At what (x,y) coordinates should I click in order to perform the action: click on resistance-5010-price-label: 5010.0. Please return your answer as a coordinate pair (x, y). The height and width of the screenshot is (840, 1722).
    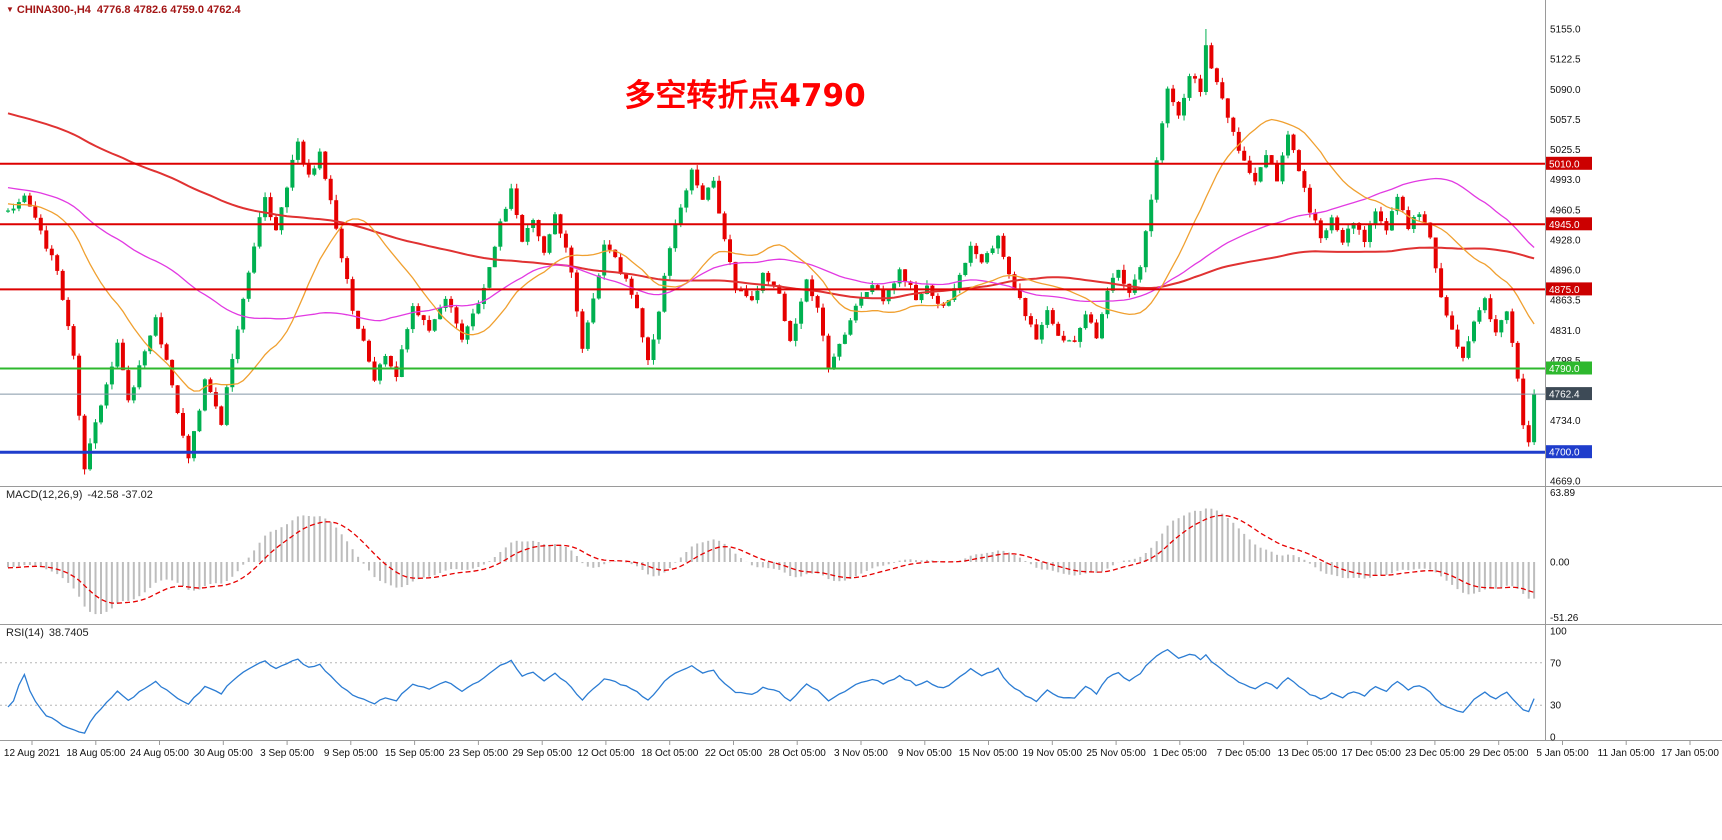
    Looking at the image, I should click on (1564, 164).